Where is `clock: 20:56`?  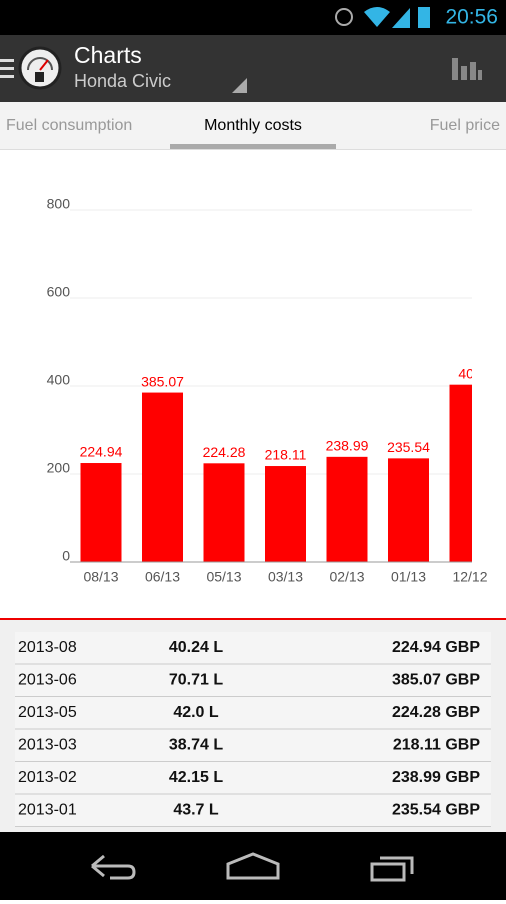
clock: 20:56 is located at coordinates (471, 17).